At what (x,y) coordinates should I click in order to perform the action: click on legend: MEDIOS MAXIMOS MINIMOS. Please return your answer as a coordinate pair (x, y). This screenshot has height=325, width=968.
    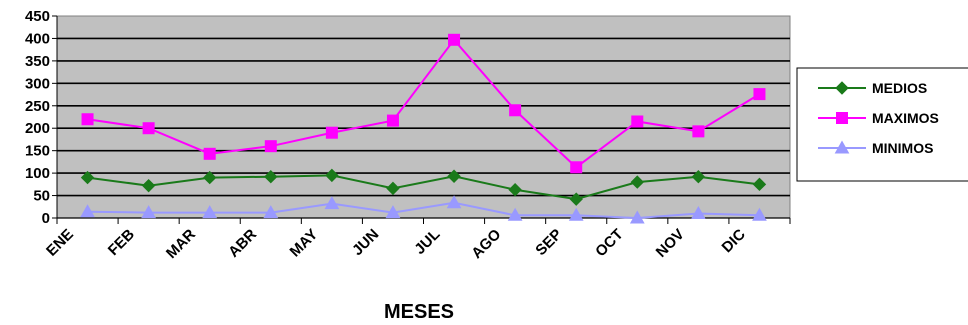
    Looking at the image, I should click on (882, 124).